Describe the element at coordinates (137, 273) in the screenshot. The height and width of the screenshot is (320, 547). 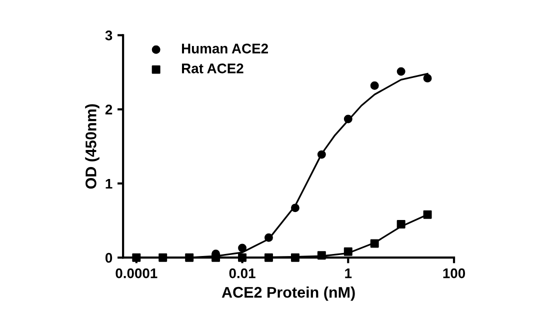
I see `x-tick-label: 0.0001` at that location.